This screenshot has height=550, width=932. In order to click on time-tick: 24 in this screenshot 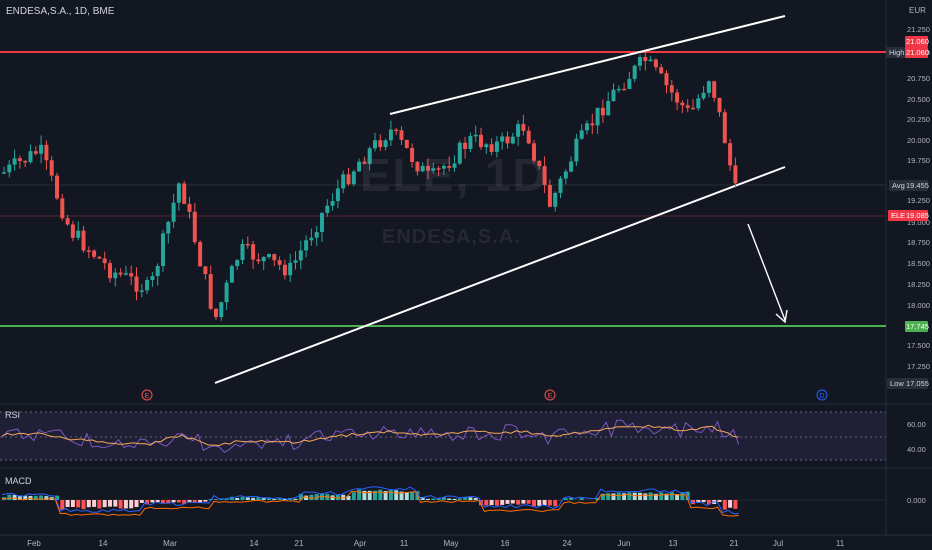, I will do `click(567, 543)`.